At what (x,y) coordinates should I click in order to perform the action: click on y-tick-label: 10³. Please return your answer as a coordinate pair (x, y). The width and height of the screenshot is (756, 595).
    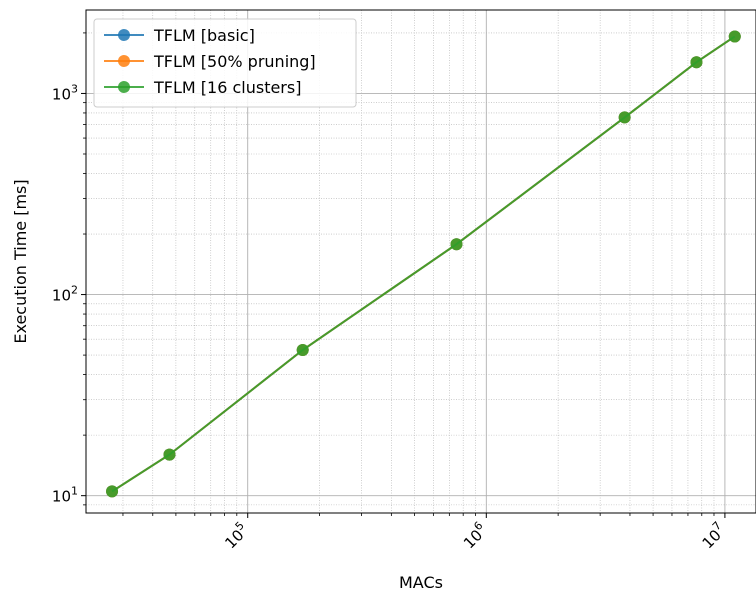
    Looking at the image, I should click on (65, 92).